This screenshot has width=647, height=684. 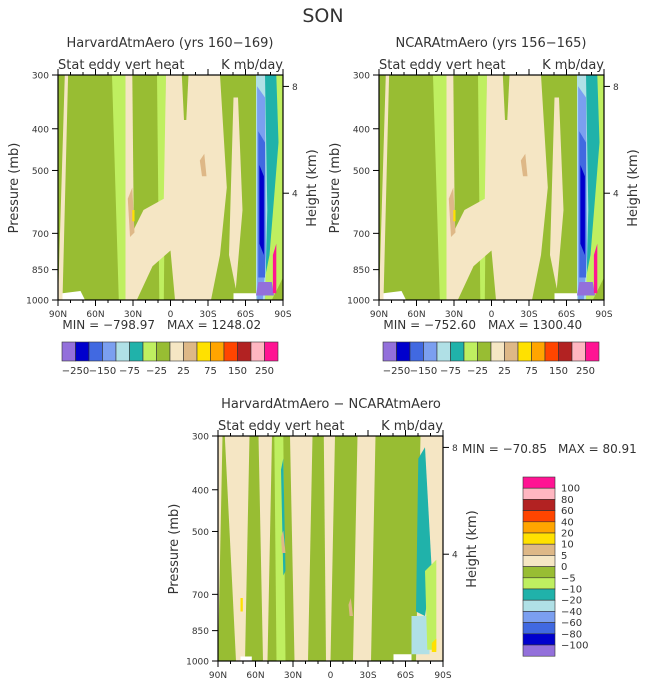 What do you see at coordinates (472, 548) in the screenshot?
I see `y-axis-right-label: Height (km)` at bounding box center [472, 548].